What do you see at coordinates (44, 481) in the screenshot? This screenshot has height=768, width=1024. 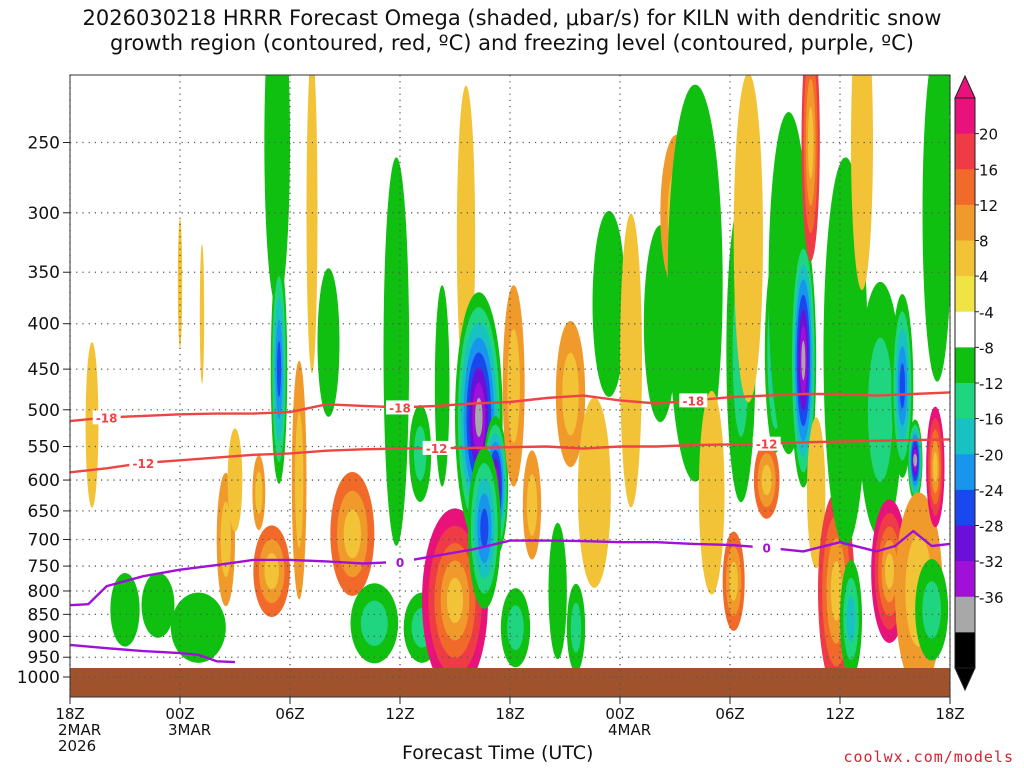 I see `y-tick-label-600: 600` at bounding box center [44, 481].